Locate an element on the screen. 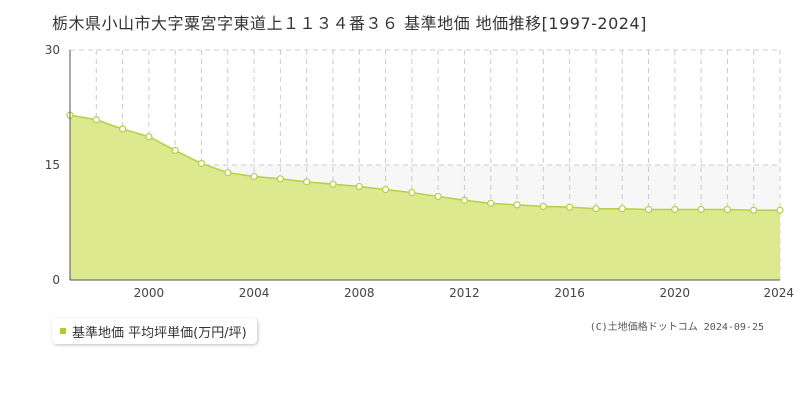  x-tick-label: 2024 is located at coordinates (778, 293).